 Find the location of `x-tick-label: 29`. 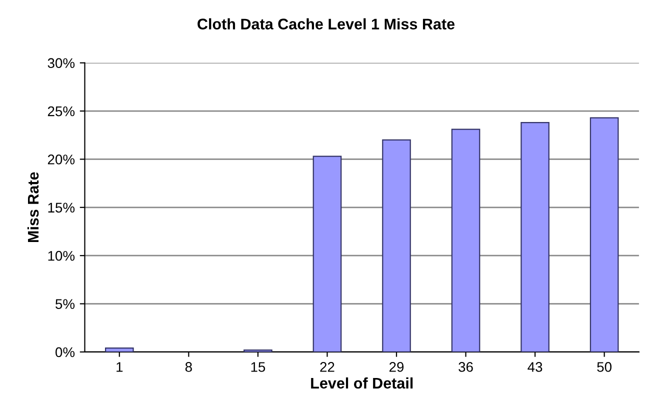

x-tick-label: 29 is located at coordinates (396, 367).